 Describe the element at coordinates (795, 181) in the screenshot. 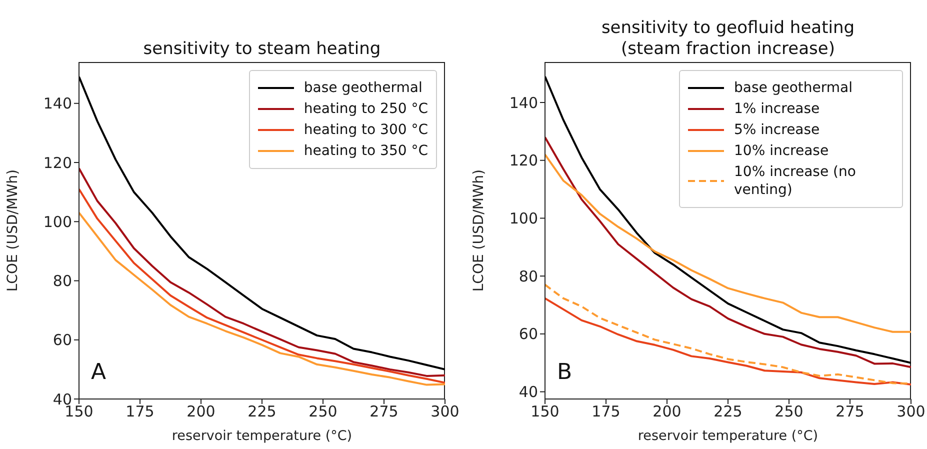

I see `legend-label: 10% increase (no venting)` at that location.